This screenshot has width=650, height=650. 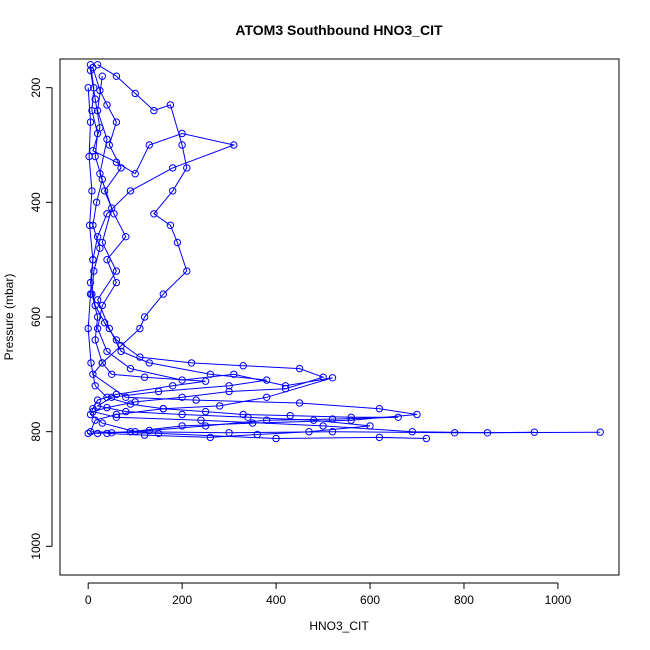 I want to click on x-tick-label: 400, so click(x=276, y=600).